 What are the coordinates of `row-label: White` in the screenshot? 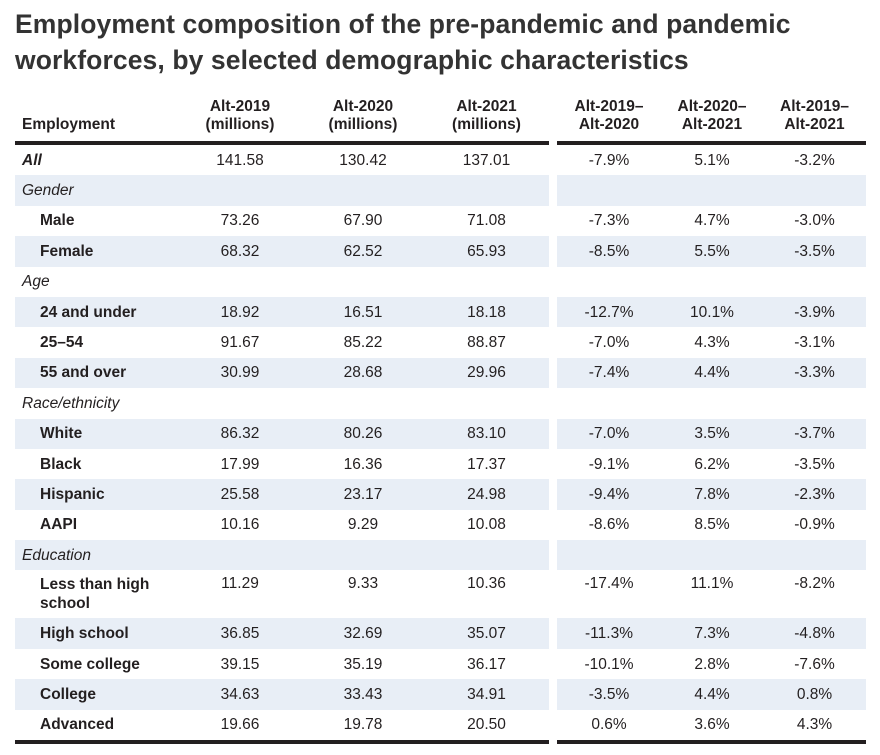 It's located at (96, 433).